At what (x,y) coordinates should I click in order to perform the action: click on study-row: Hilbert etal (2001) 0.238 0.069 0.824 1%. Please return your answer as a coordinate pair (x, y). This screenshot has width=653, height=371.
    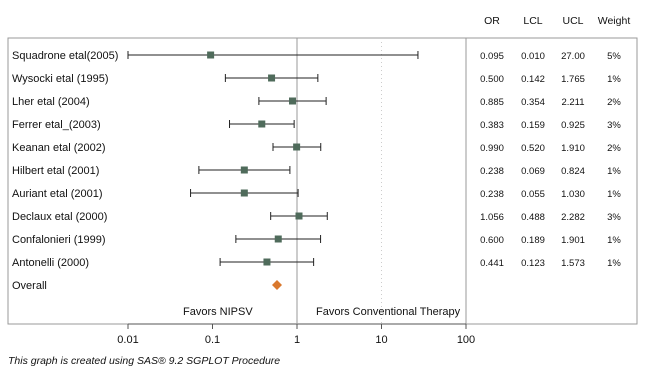
    Looking at the image, I should click on (316, 171).